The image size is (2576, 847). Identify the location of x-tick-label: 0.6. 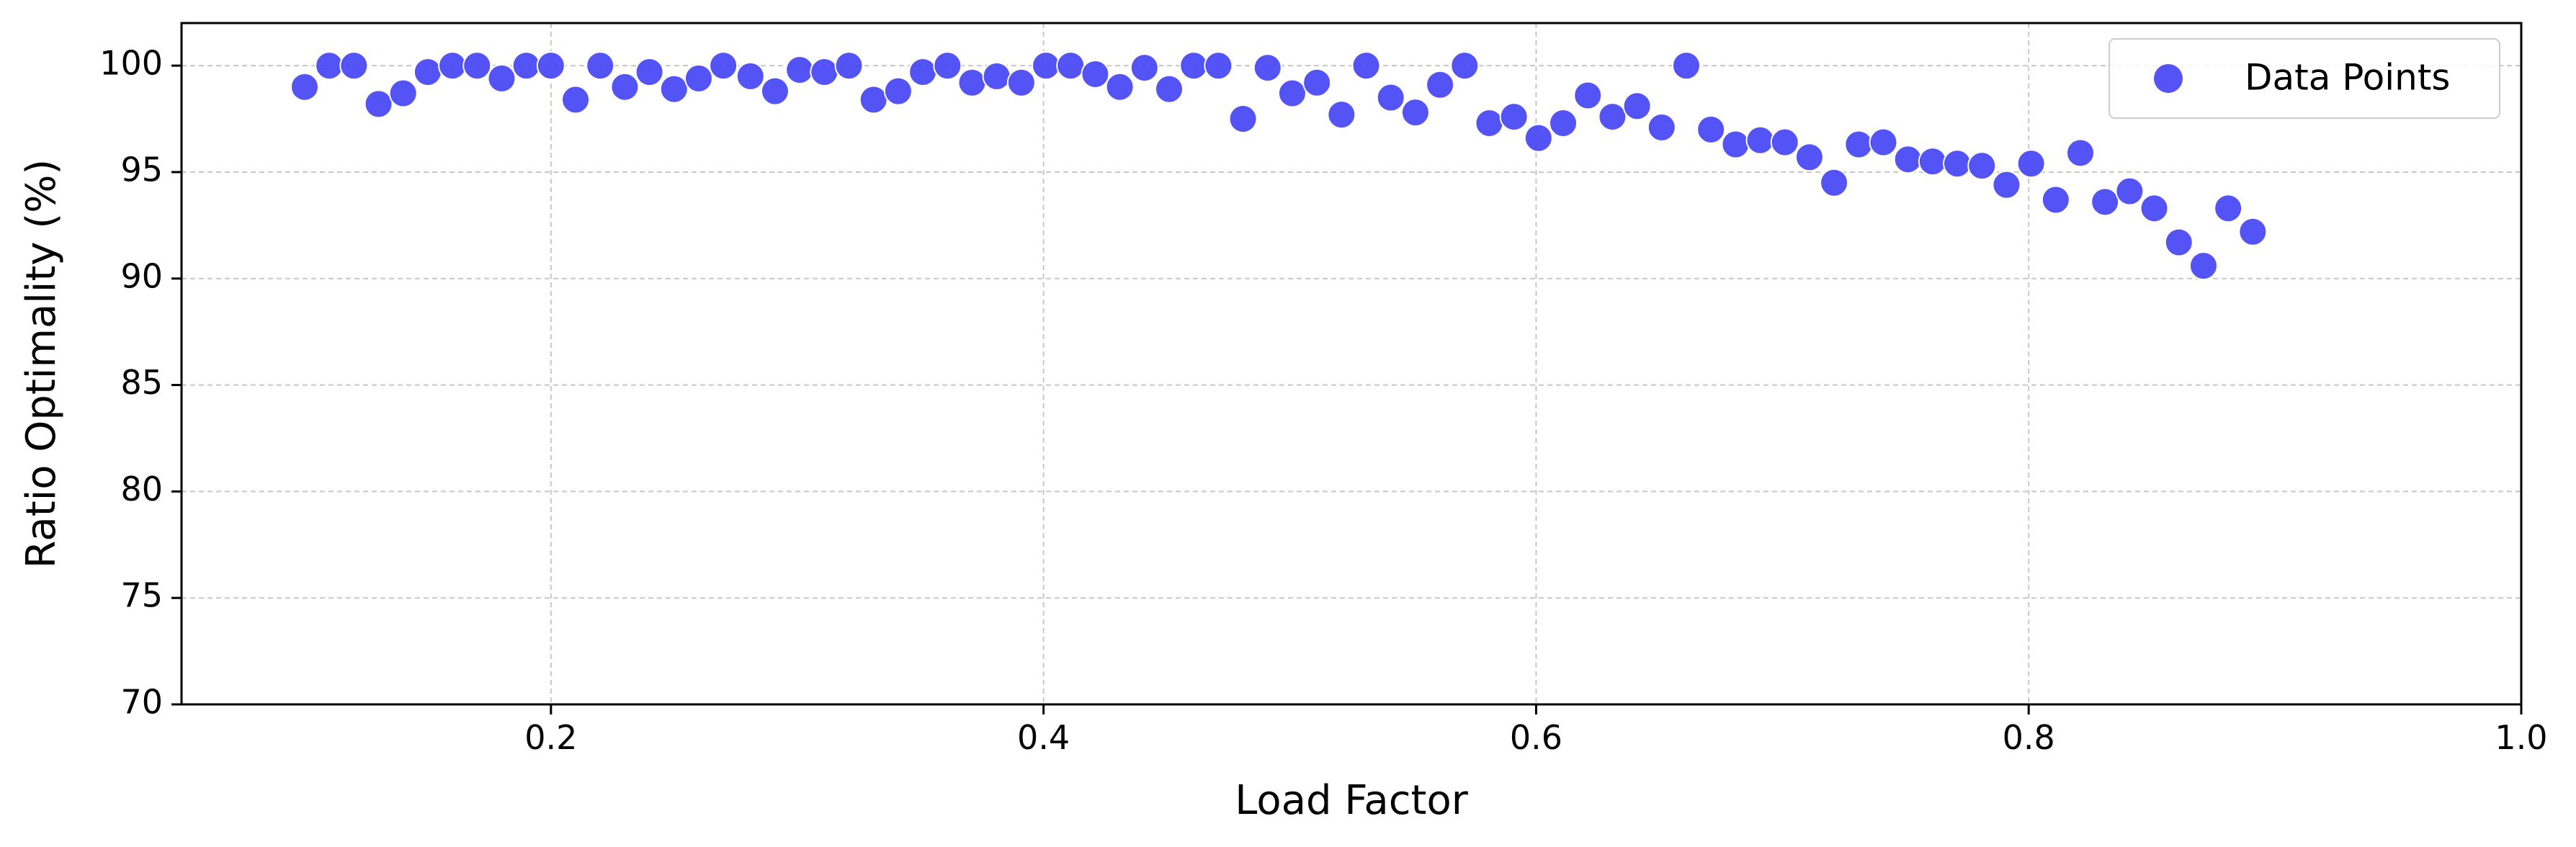
(1536, 737).